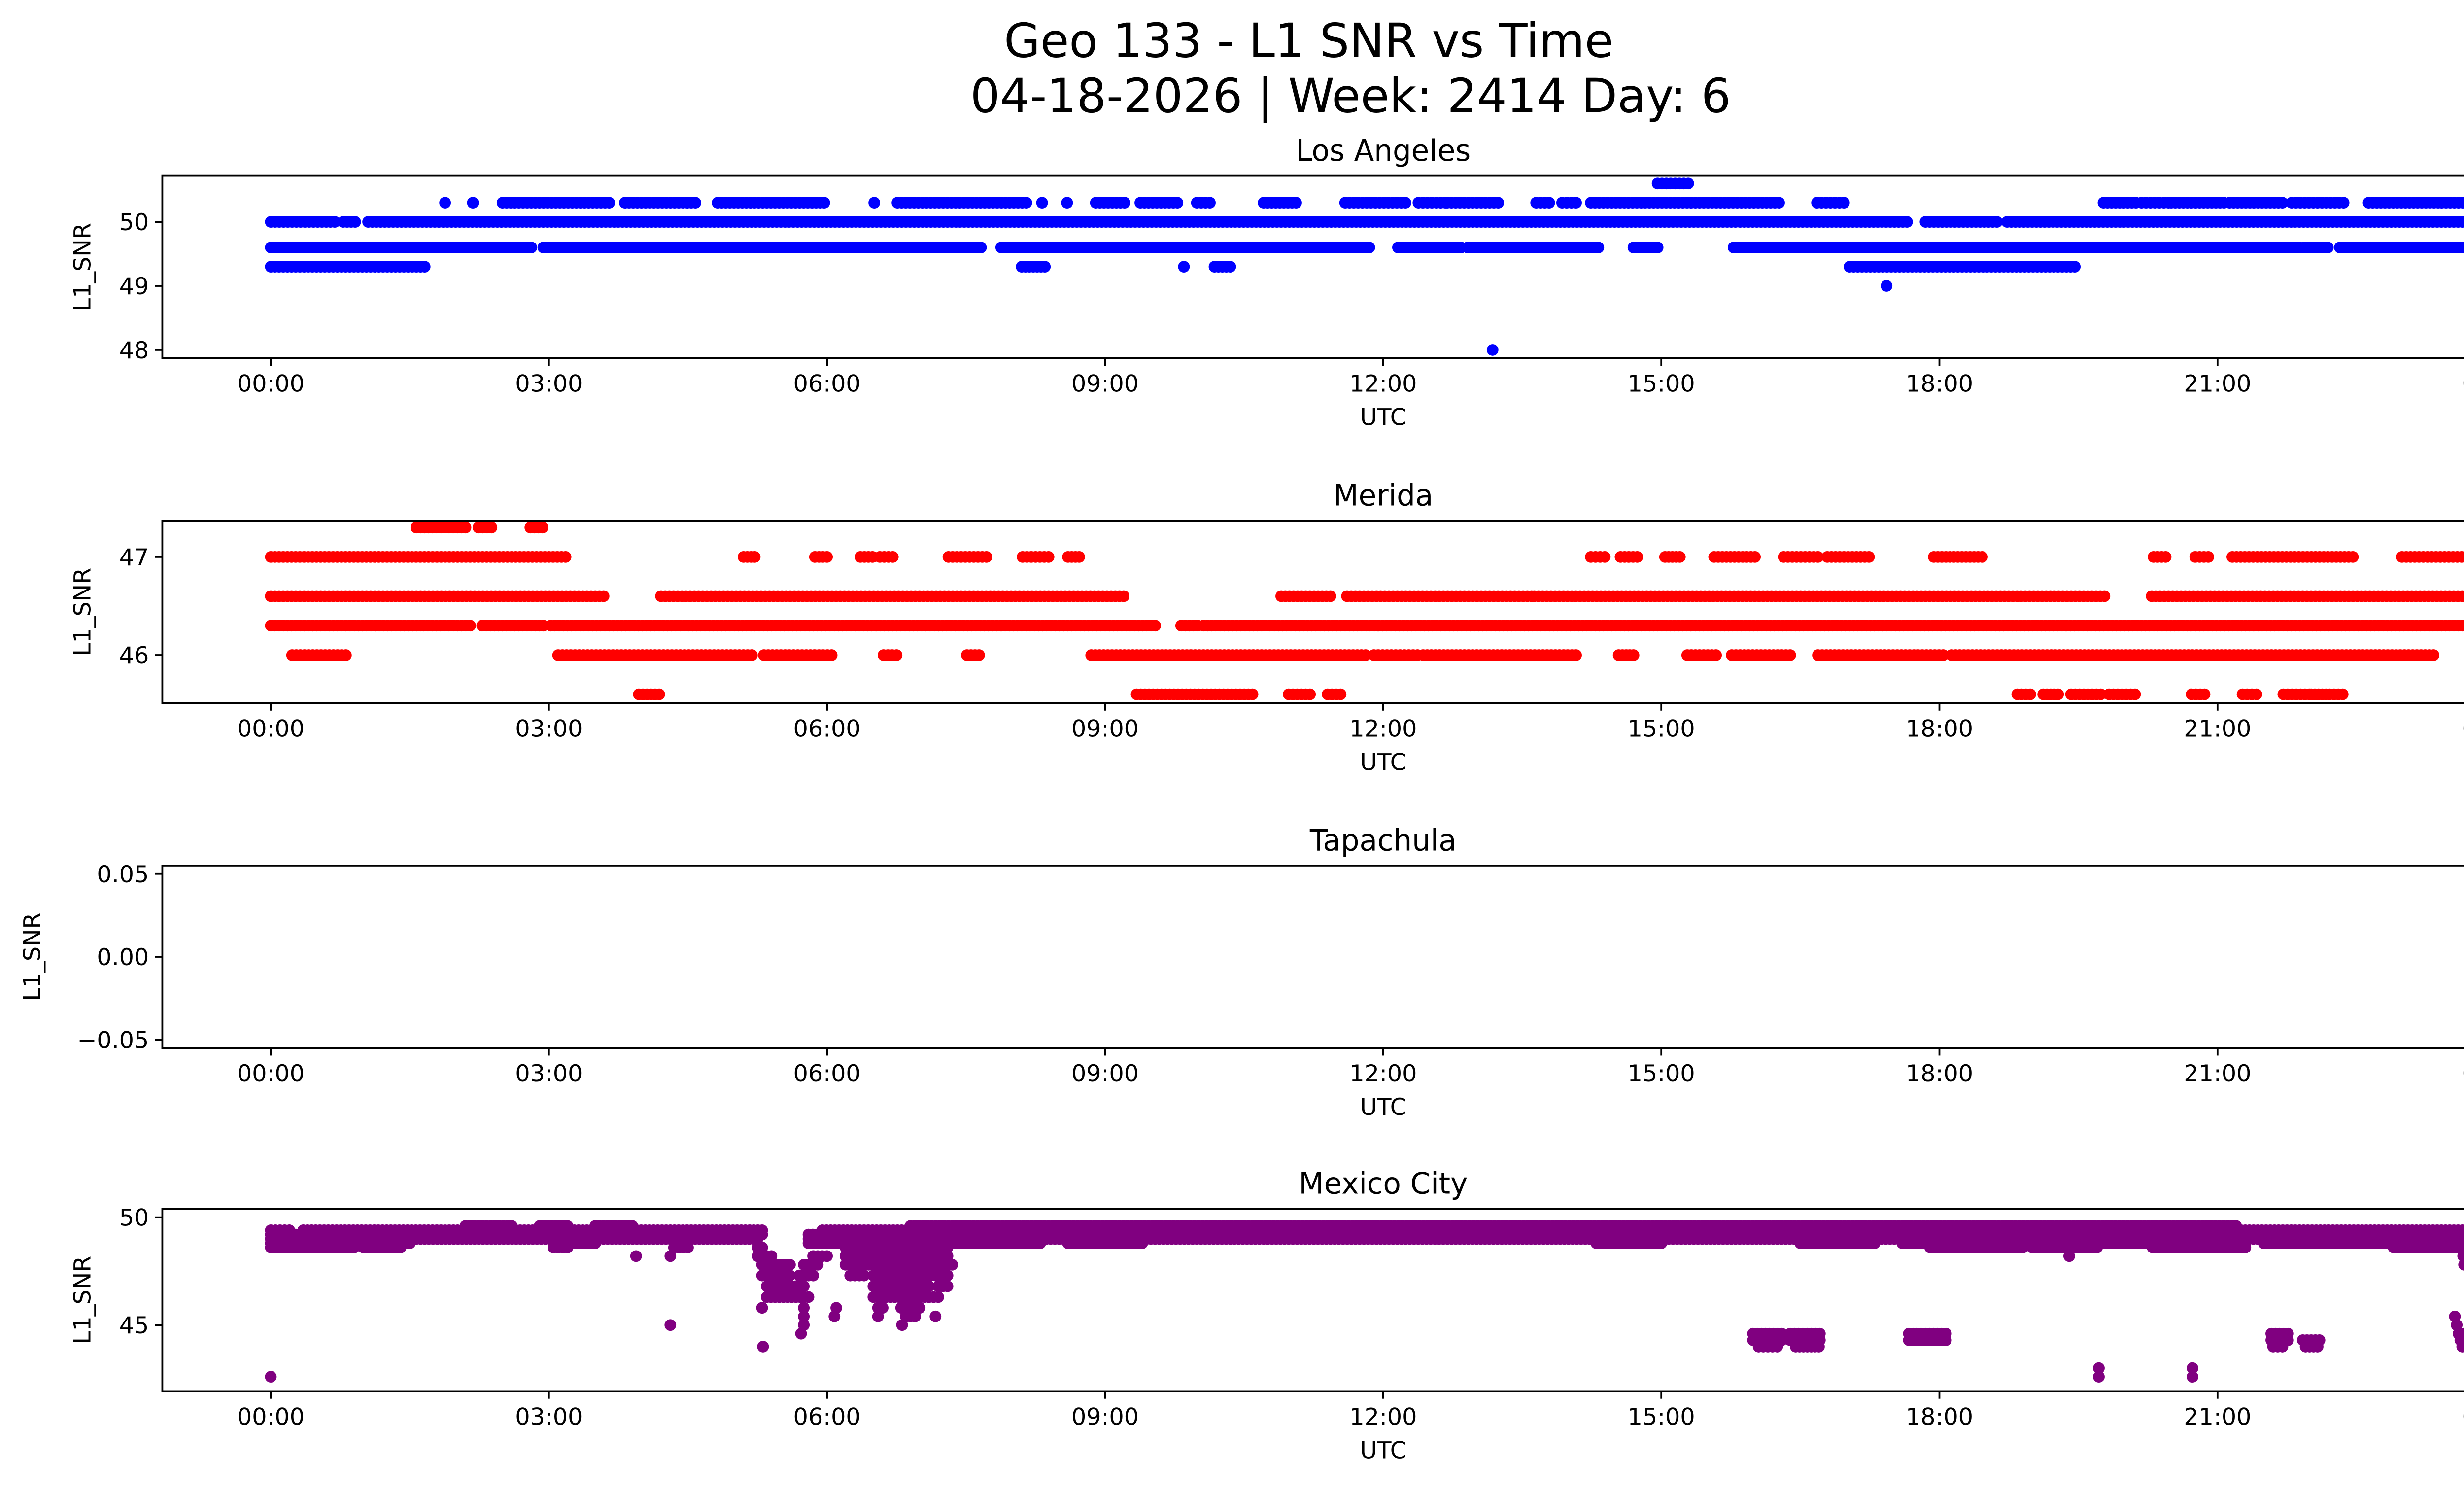  Describe the element at coordinates (1383, 1184) in the screenshot. I see `subplot-title: Mexico City` at that location.